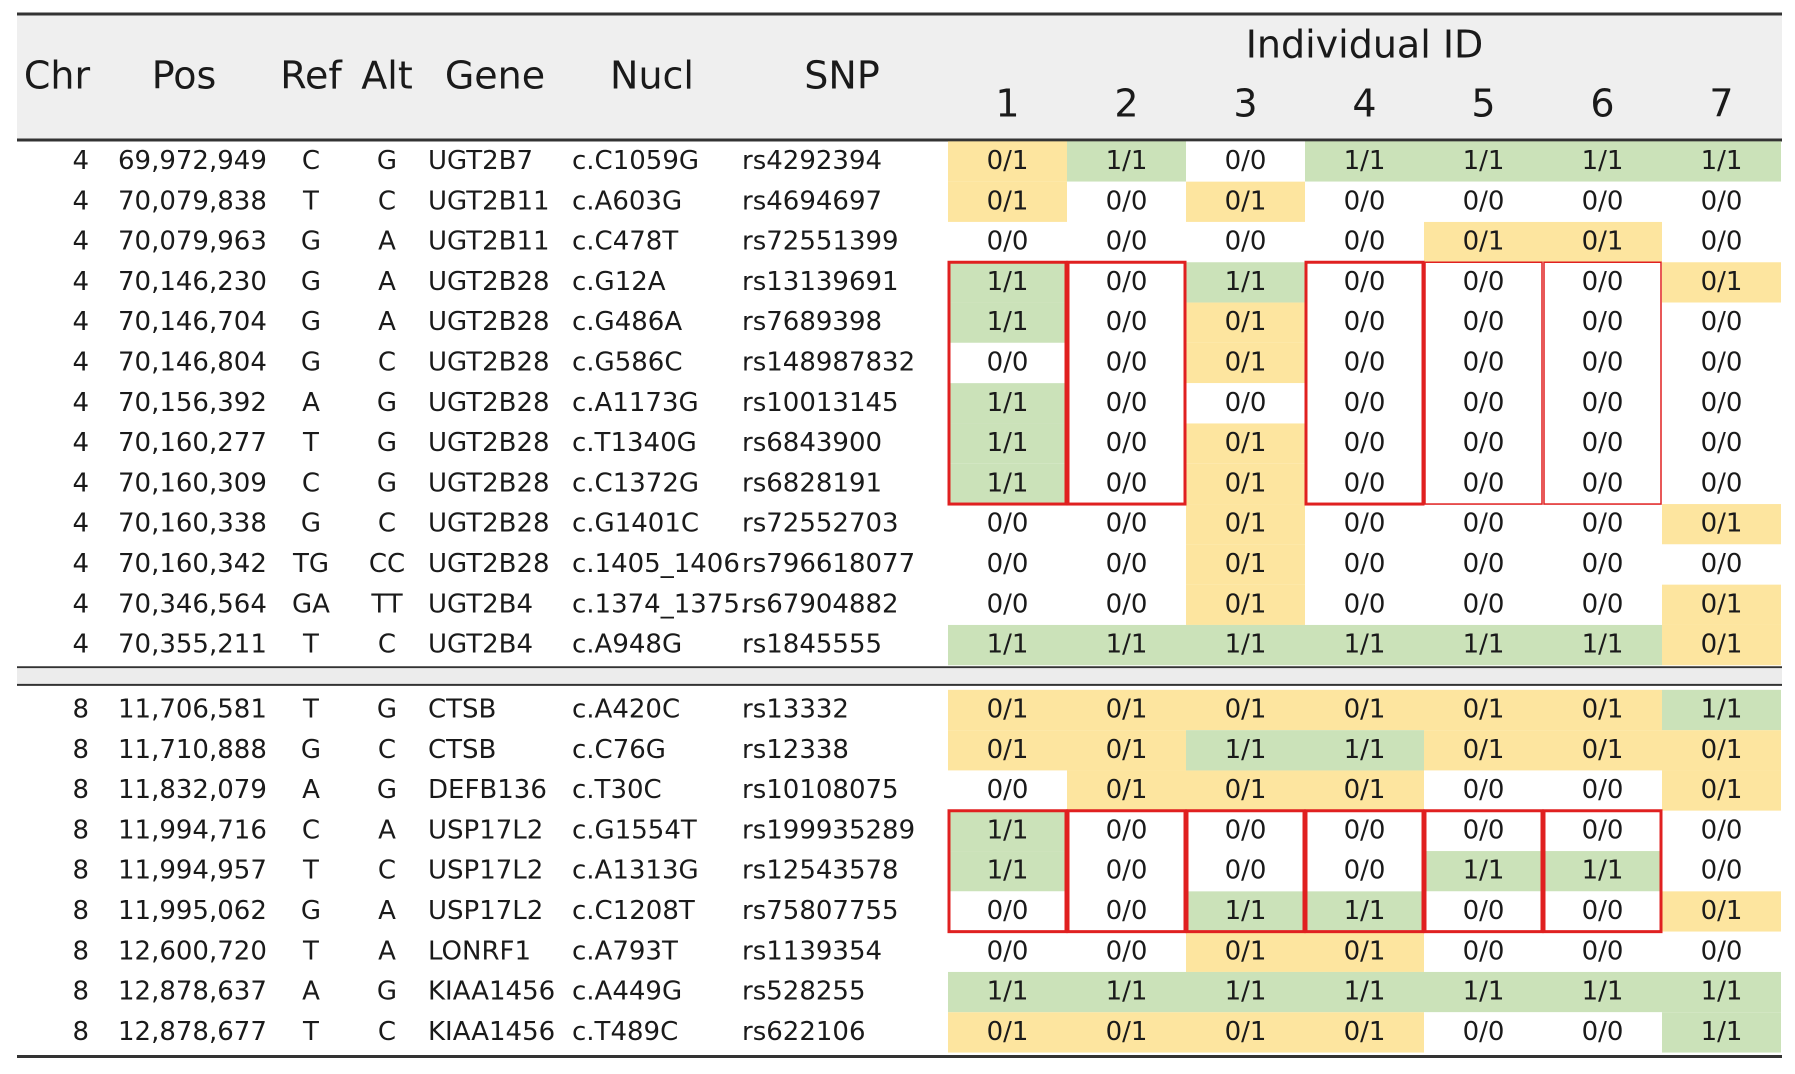  Describe the element at coordinates (311, 604) in the screenshot. I see `cell-text: GA` at that location.